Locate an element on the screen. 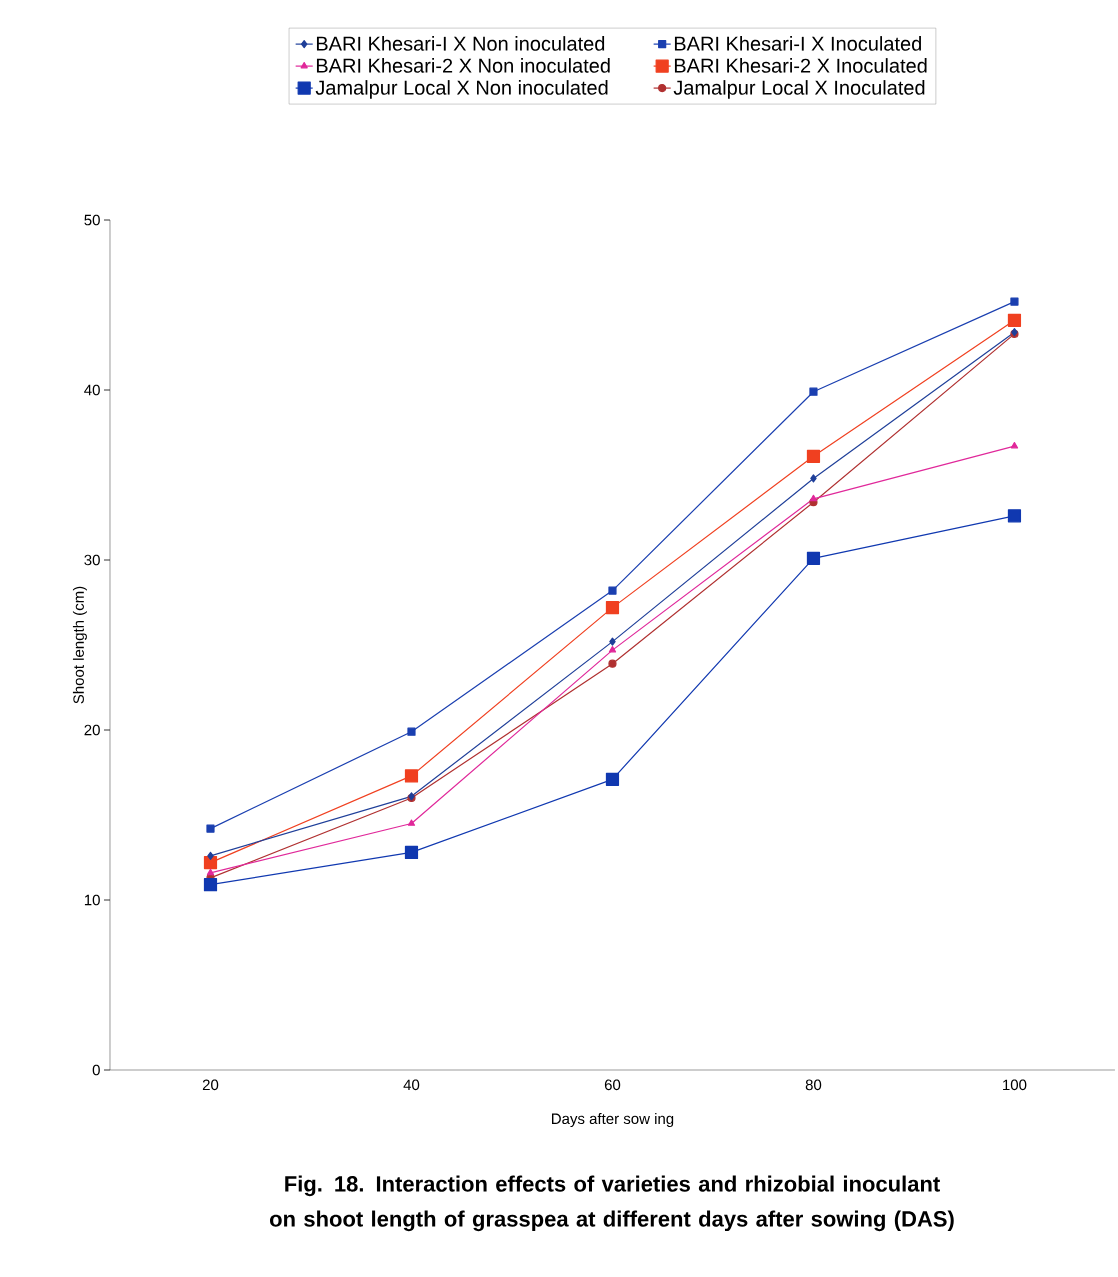 Image resolution: width=1118 pixels, height=1277 pixels. x-tick-label: 100 is located at coordinates (1014, 1085).